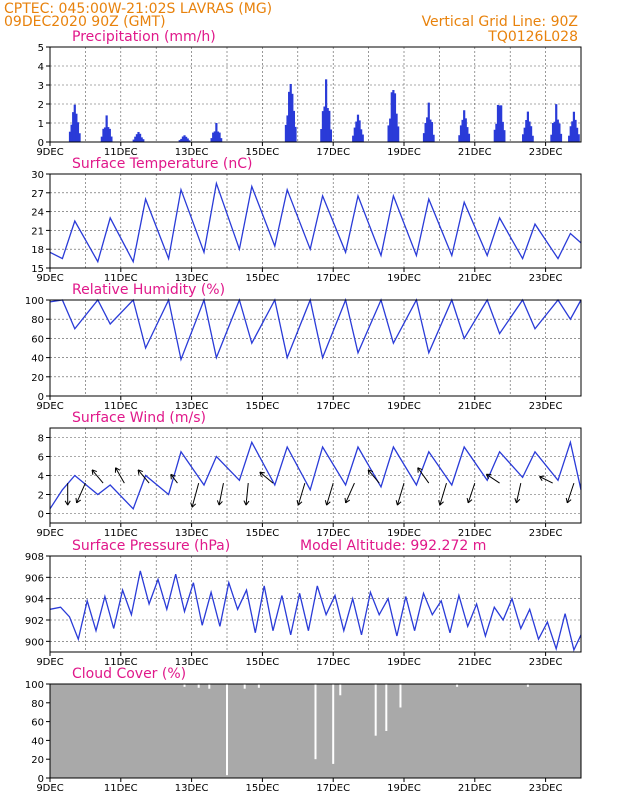 The width and height of the screenshot is (618, 800). I want to click on y-tick-label: 8, so click(41, 439).